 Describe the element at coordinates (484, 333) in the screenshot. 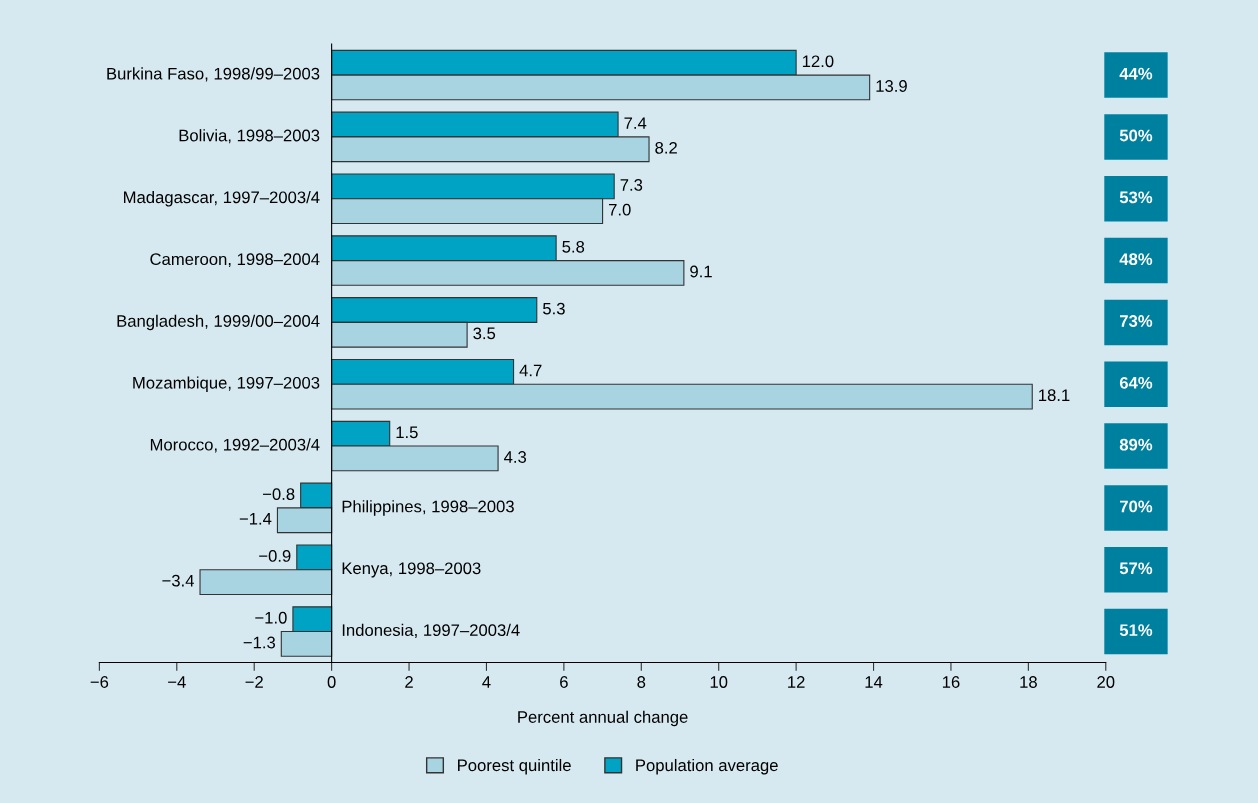

I see `data-label: 3.5` at that location.